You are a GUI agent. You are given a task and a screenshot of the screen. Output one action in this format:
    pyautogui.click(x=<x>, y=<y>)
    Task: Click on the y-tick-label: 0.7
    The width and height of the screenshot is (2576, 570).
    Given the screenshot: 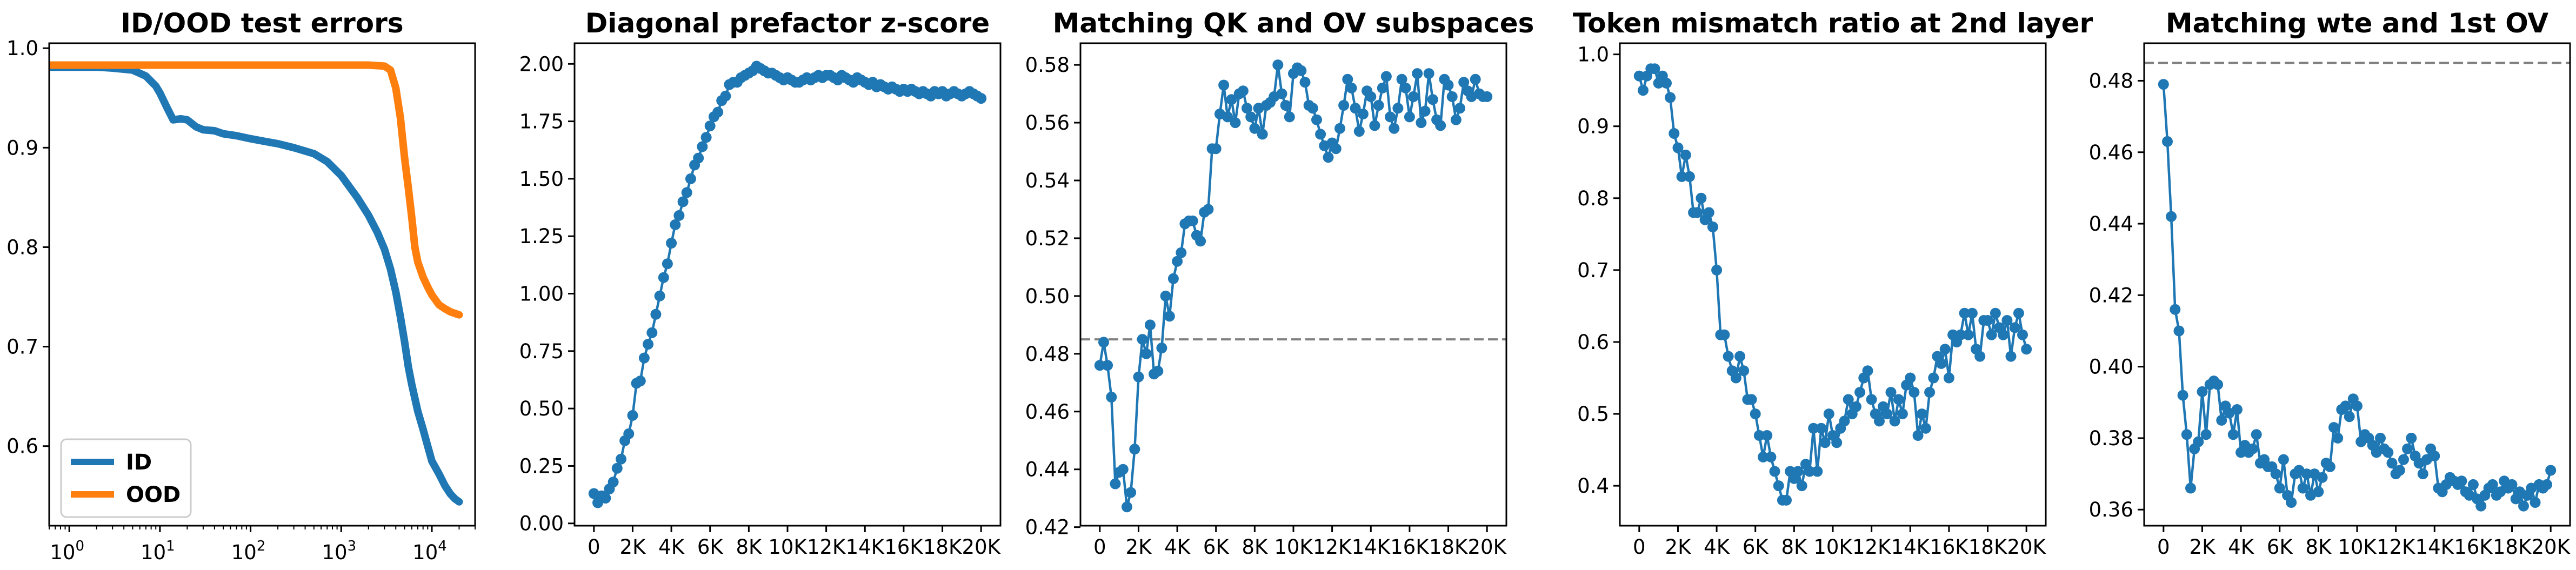 What is the action you would take?
    pyautogui.click(x=22, y=347)
    